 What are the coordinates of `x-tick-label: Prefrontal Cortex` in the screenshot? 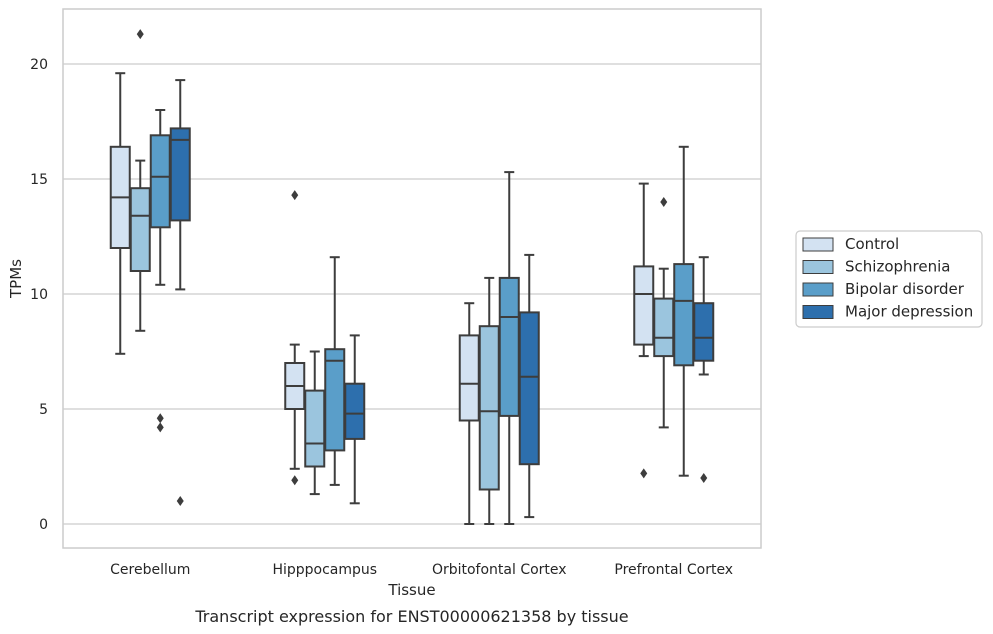 It's located at (673, 570).